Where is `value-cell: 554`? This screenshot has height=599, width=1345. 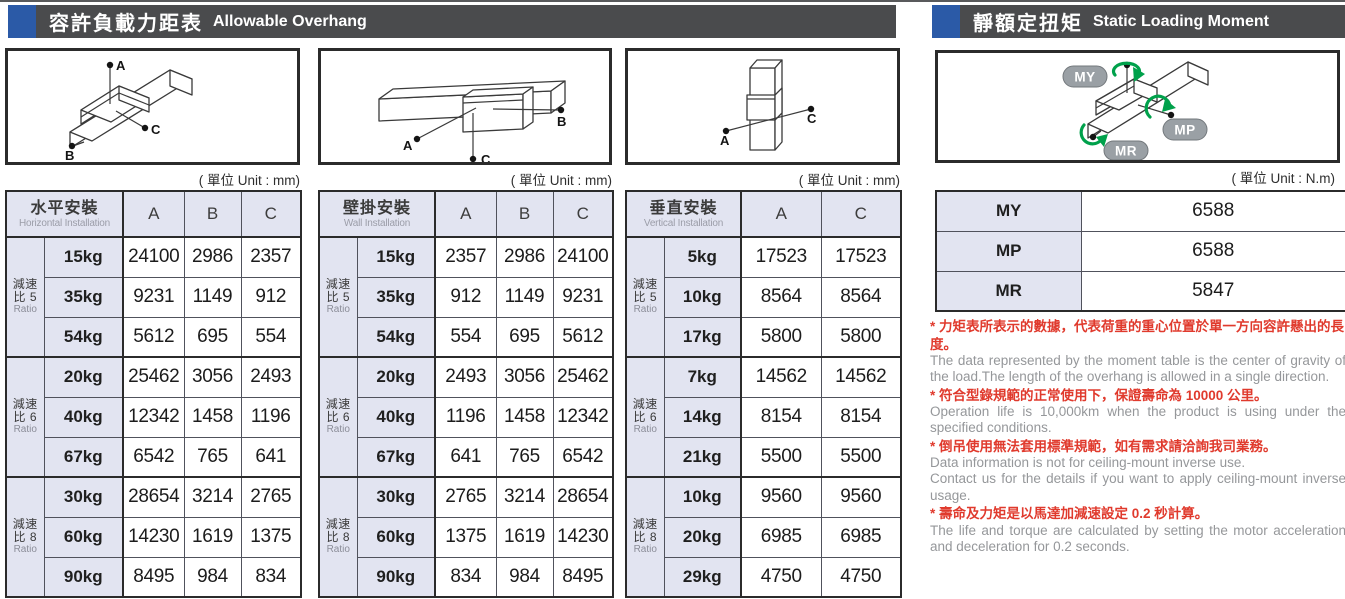
value-cell: 554 is located at coordinates (465, 337).